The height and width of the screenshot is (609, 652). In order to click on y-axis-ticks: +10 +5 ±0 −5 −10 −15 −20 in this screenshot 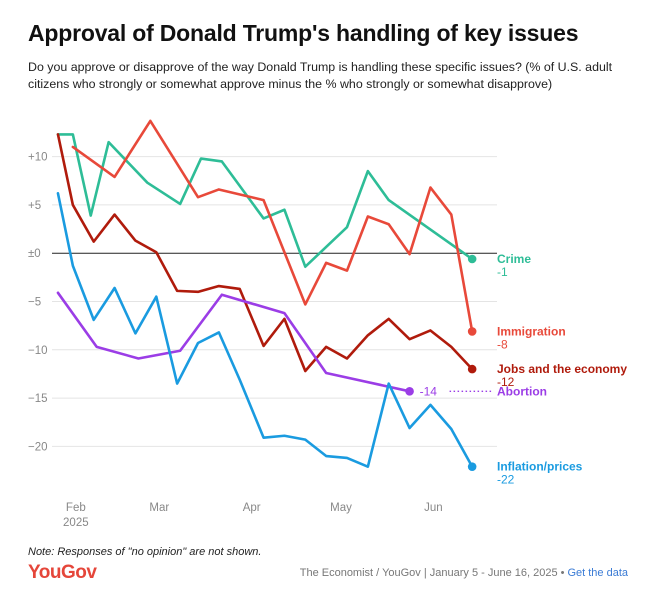, I will do `click(38, 303)`.